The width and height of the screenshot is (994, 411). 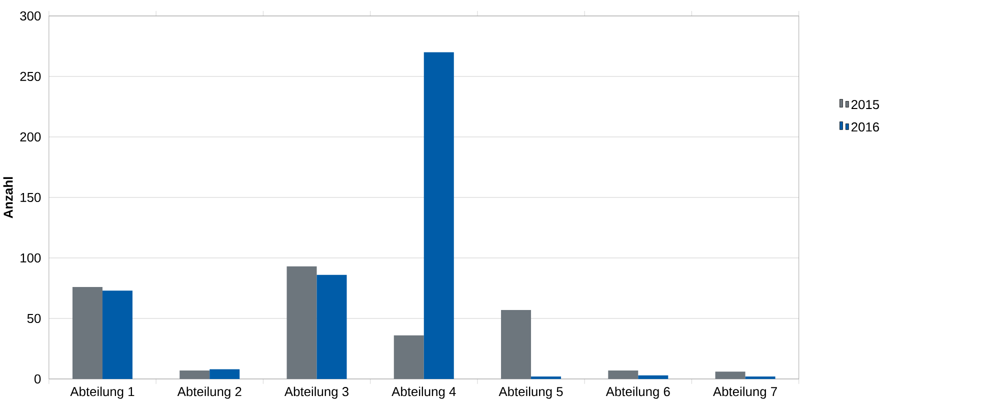 What do you see at coordinates (8, 197) in the screenshot?
I see `y-axis-title: Anzahl` at bounding box center [8, 197].